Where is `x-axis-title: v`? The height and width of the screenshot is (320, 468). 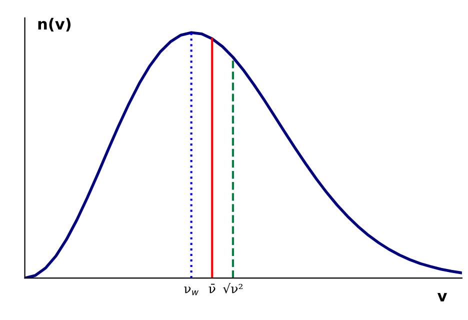
x-axis-title: v is located at coordinates (442, 297).